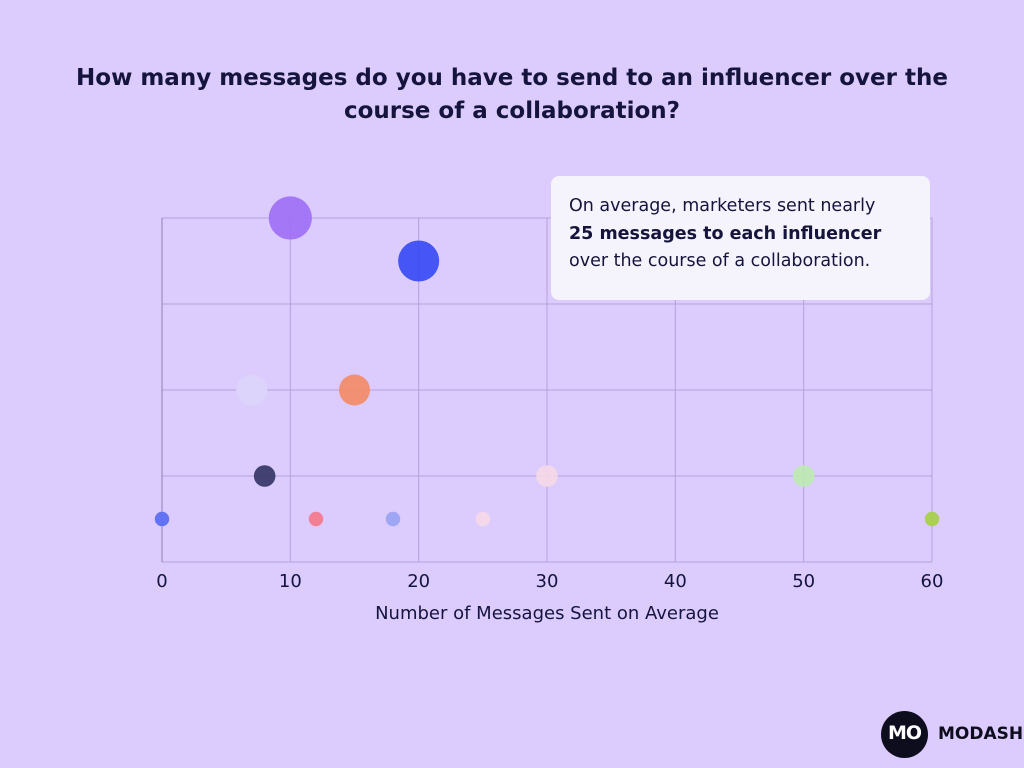 The image size is (1024, 768). I want to click on logo-mark: MO, so click(904, 734).